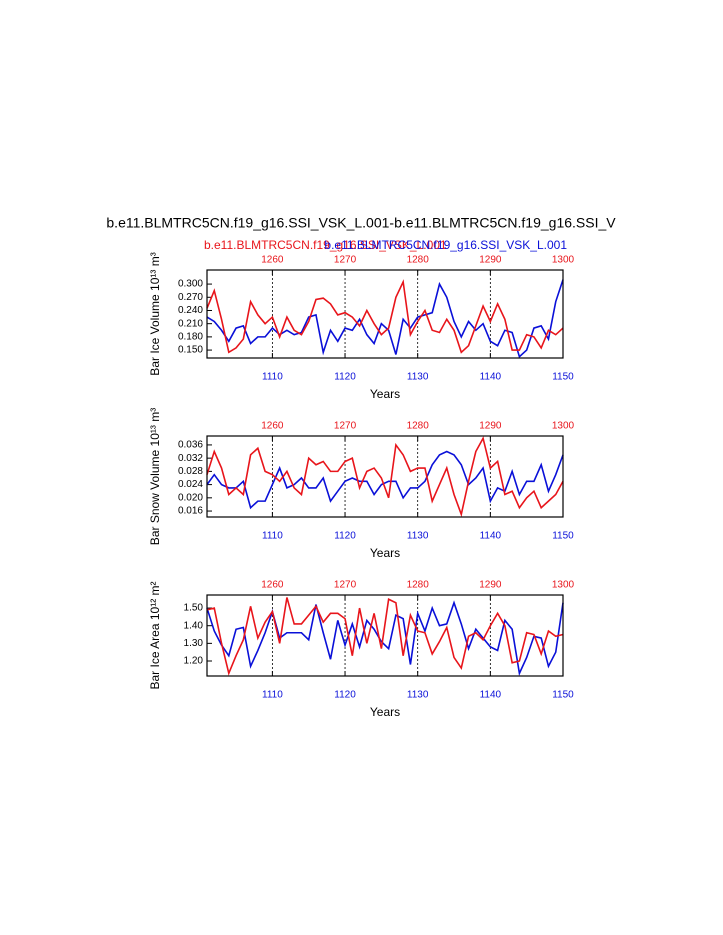 The height and width of the screenshot is (935, 723). Describe the element at coordinates (190, 497) in the screenshot. I see `y-tick-label: 0.020` at that location.